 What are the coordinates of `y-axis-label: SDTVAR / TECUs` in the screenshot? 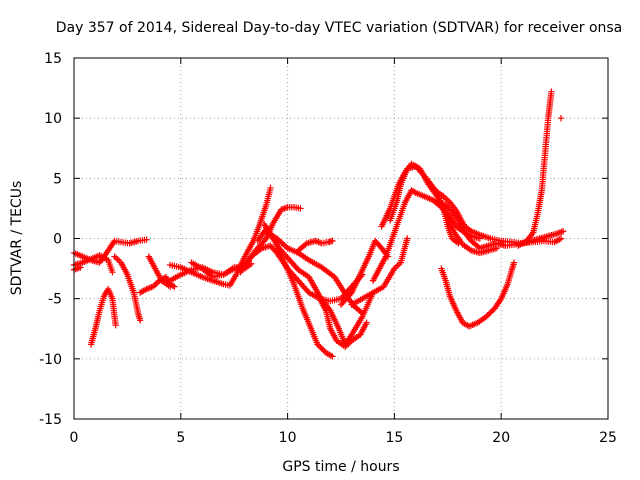 It's located at (17, 238).